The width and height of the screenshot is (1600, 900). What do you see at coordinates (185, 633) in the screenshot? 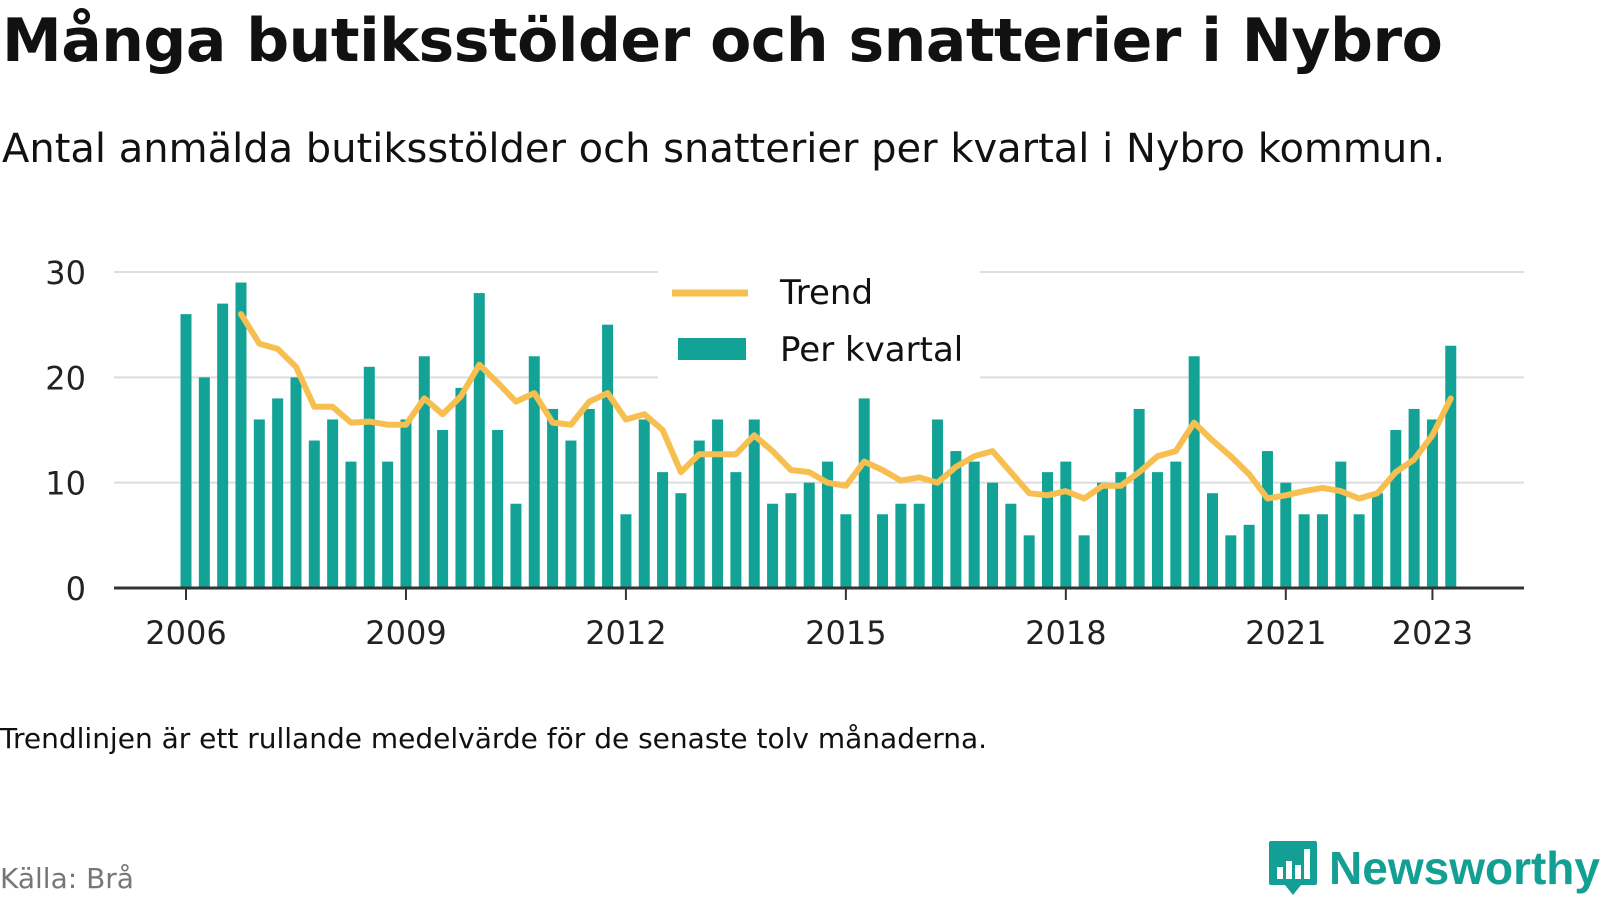
I see `x-tick-label: 2006` at bounding box center [185, 633].